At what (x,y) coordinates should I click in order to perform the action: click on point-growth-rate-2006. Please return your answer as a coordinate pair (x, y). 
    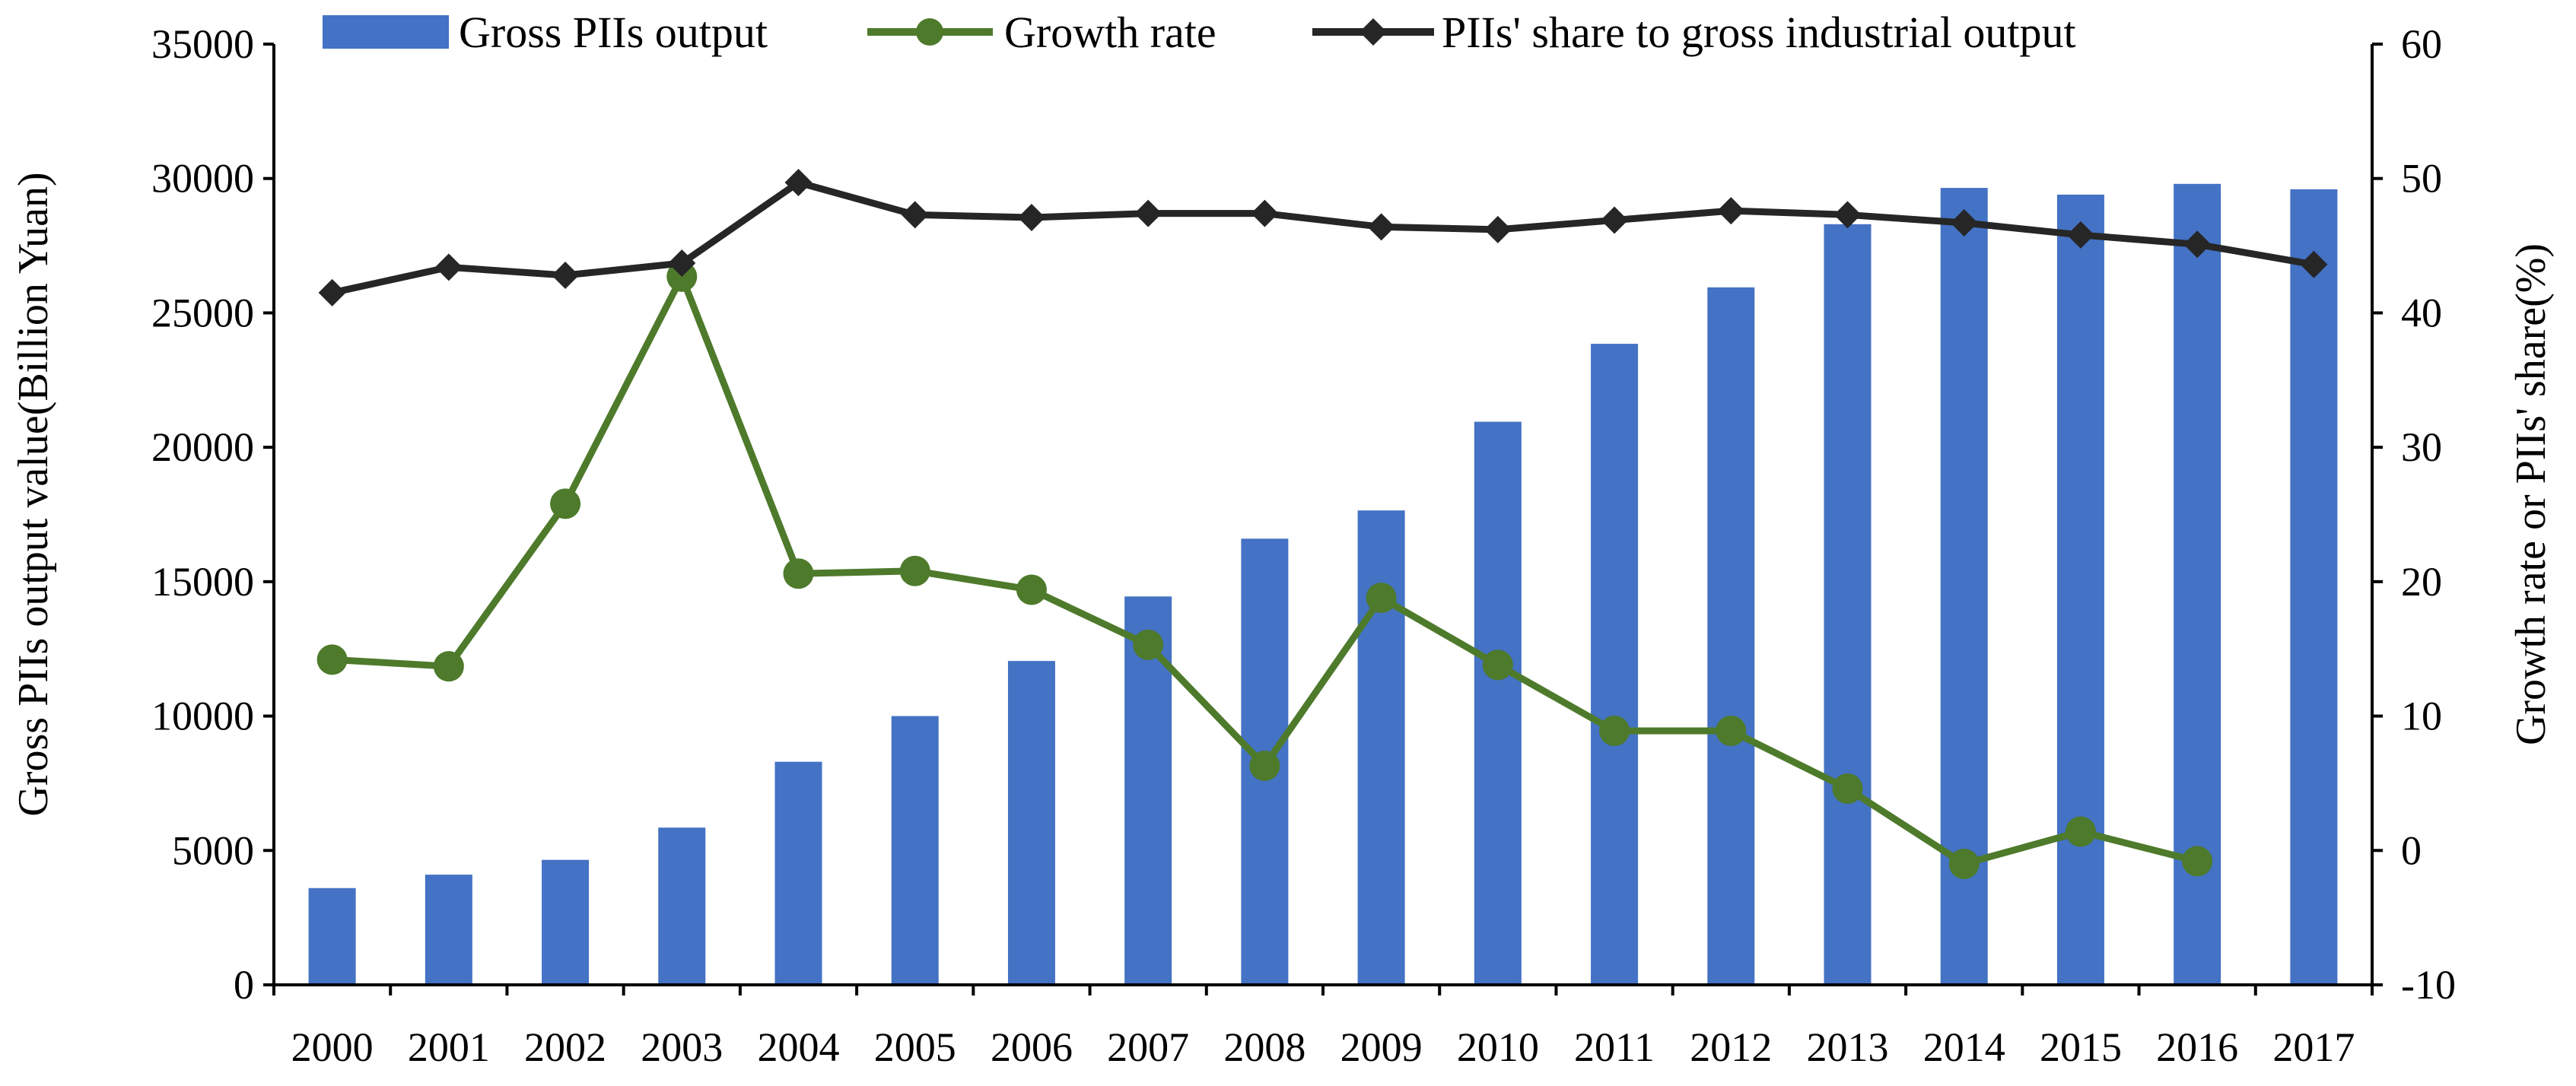
    Looking at the image, I should click on (1031, 589).